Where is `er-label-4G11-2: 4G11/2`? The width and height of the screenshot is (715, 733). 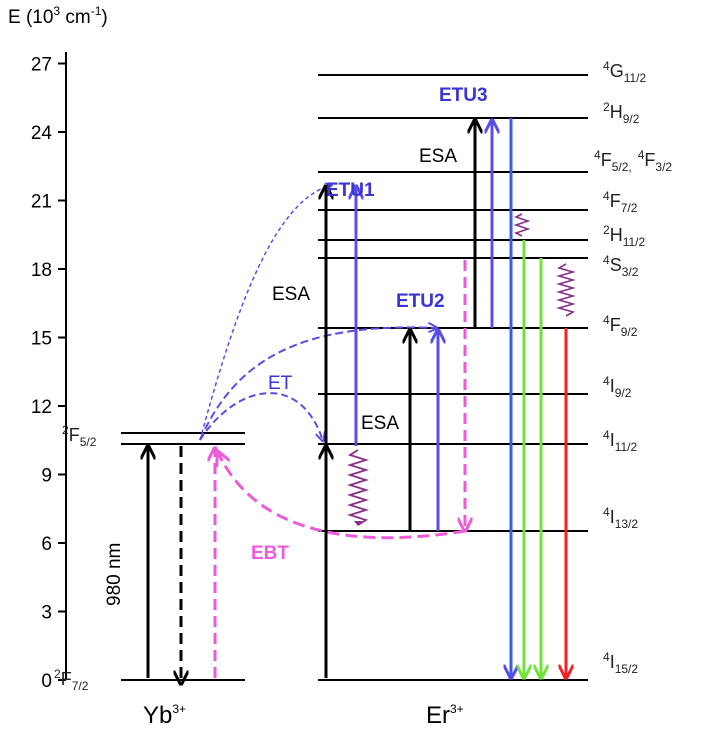 er-label-4G11-2: 4G11/2 is located at coordinates (624, 72).